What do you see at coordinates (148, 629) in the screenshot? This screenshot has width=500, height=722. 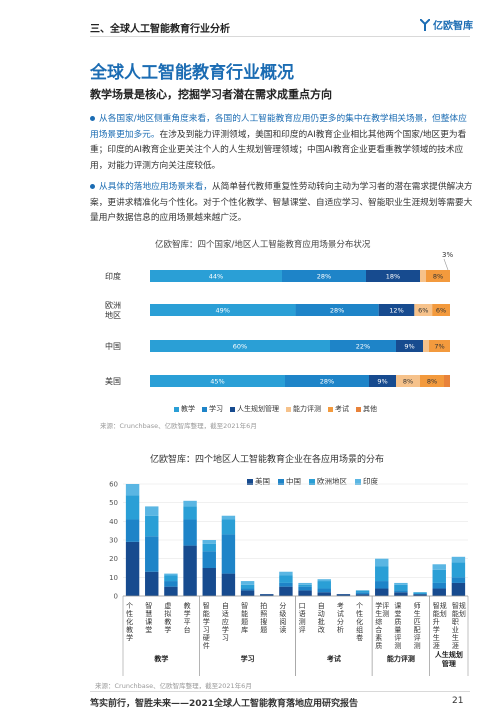 I see `chart-2-category-label: 堂` at bounding box center [148, 629].